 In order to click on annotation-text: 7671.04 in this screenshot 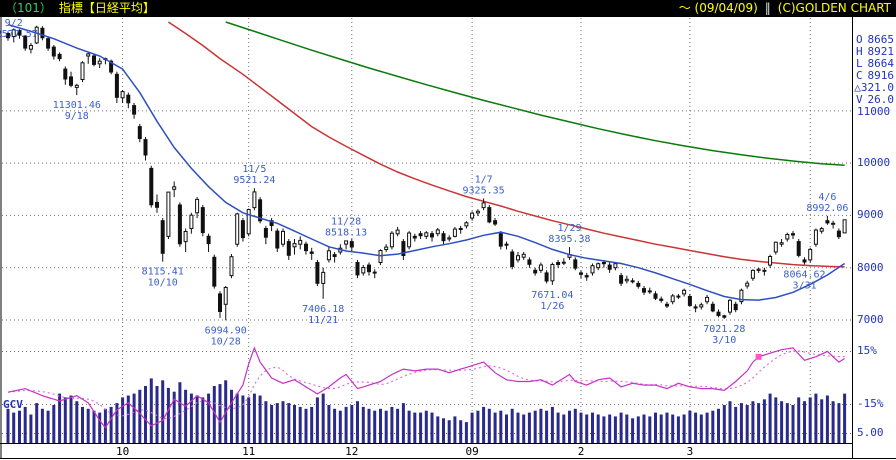, I will do `click(552, 295)`.